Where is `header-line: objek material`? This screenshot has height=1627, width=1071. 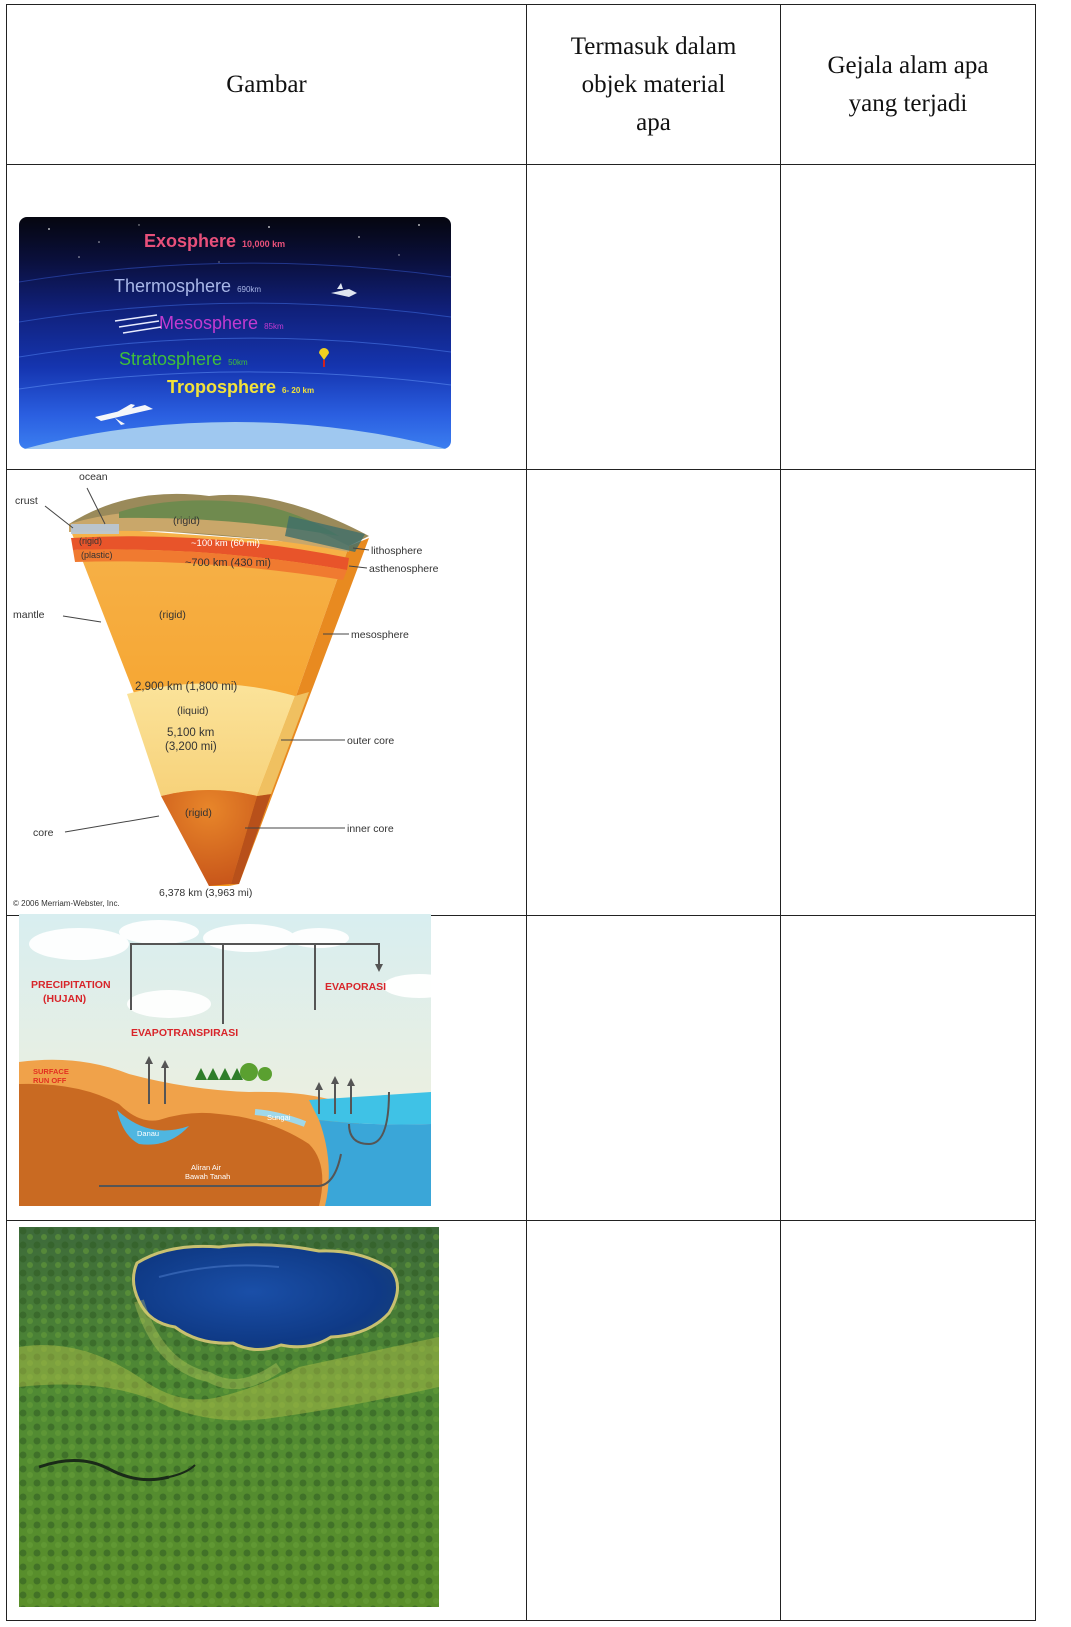
header-line: objek material is located at coordinates (653, 84).